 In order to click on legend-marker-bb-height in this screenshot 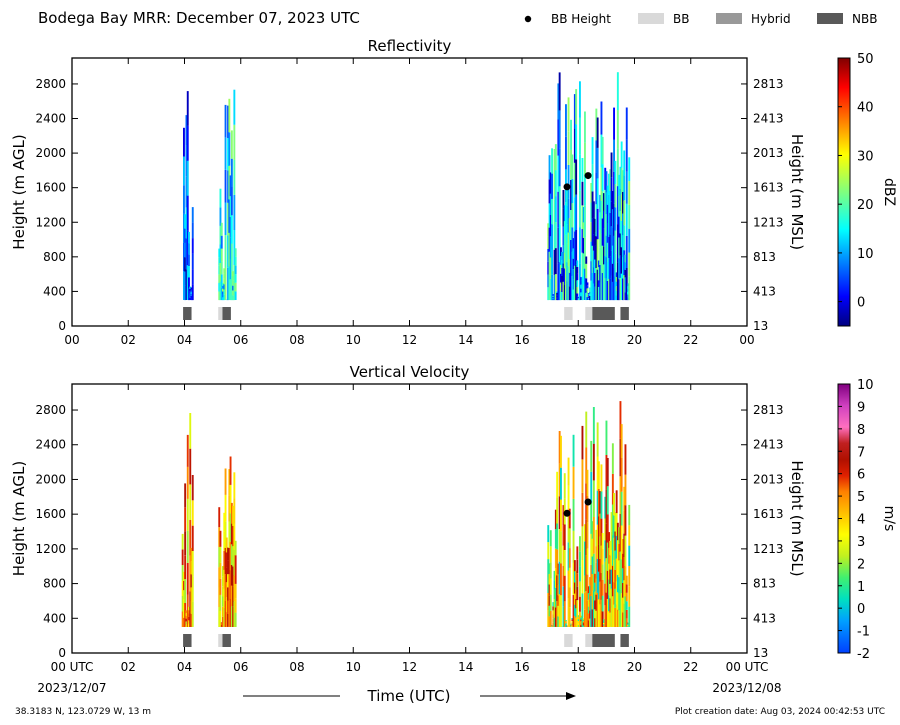, I will do `click(528, 19)`.